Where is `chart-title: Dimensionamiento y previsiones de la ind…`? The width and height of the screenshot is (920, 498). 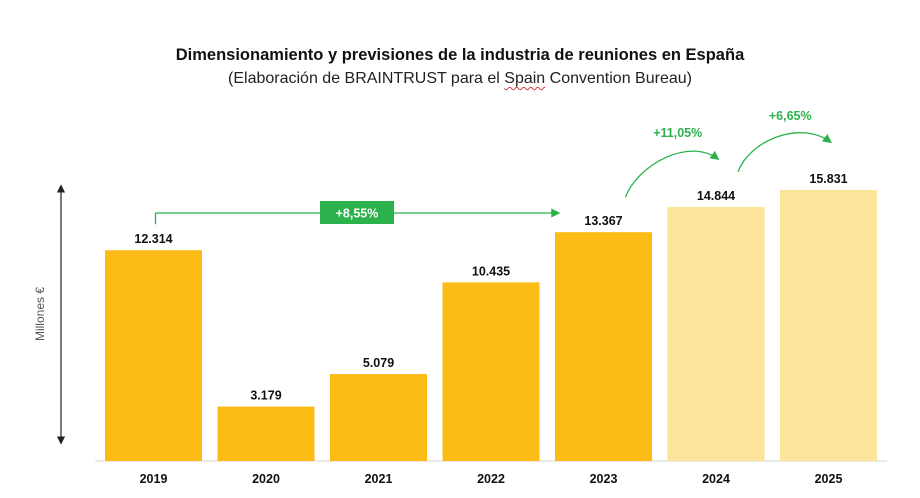 chart-title: Dimensionamiento y previsiones de la ind… is located at coordinates (460, 55).